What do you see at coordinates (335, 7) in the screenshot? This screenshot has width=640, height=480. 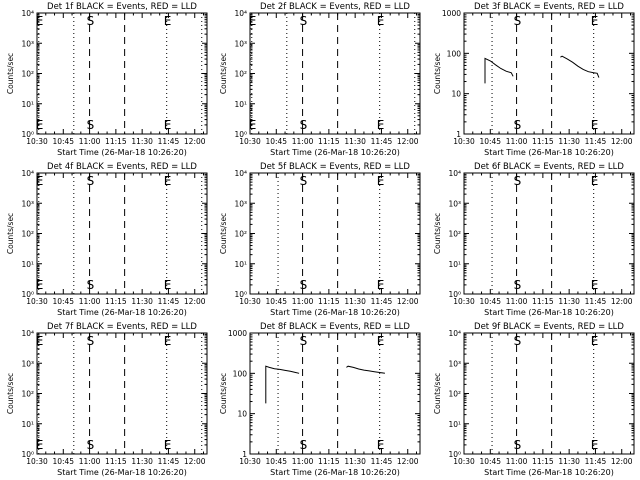 I see `panel-title: Det 2f BLACK = Events, RED = LLD` at bounding box center [335, 7].